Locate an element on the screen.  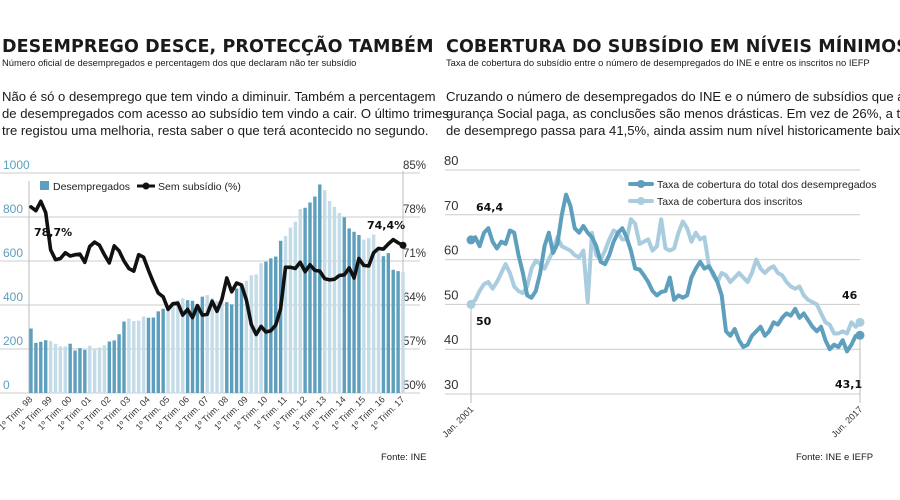
line-end-dot is located at coordinates (403, 245).